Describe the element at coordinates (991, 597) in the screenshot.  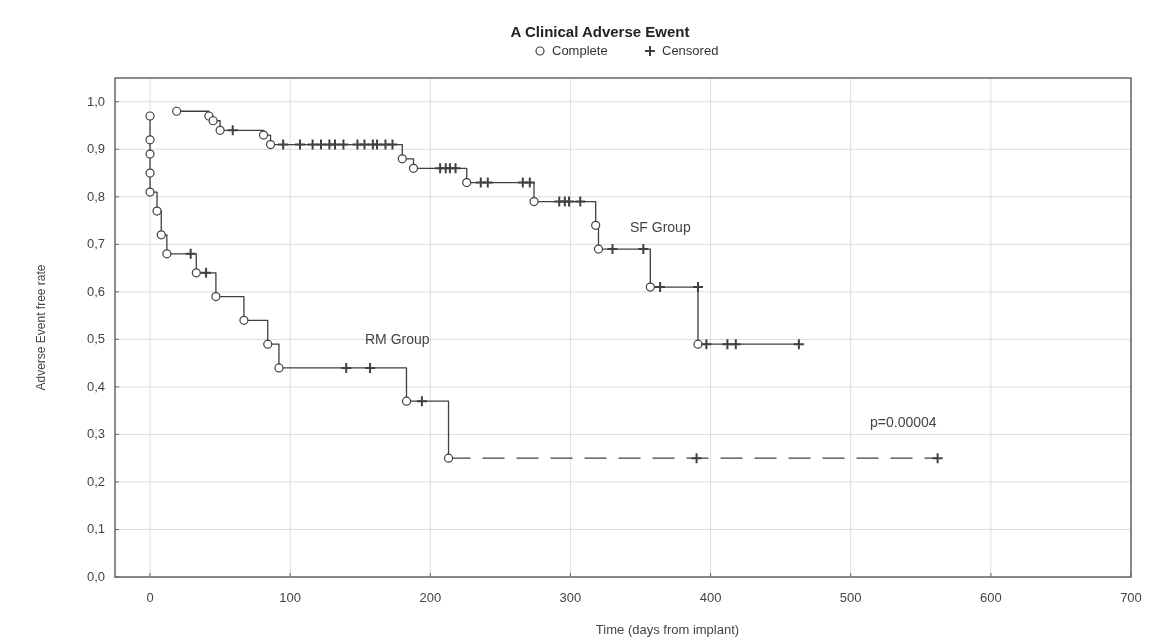
I see `x-tick-label: 600` at that location.